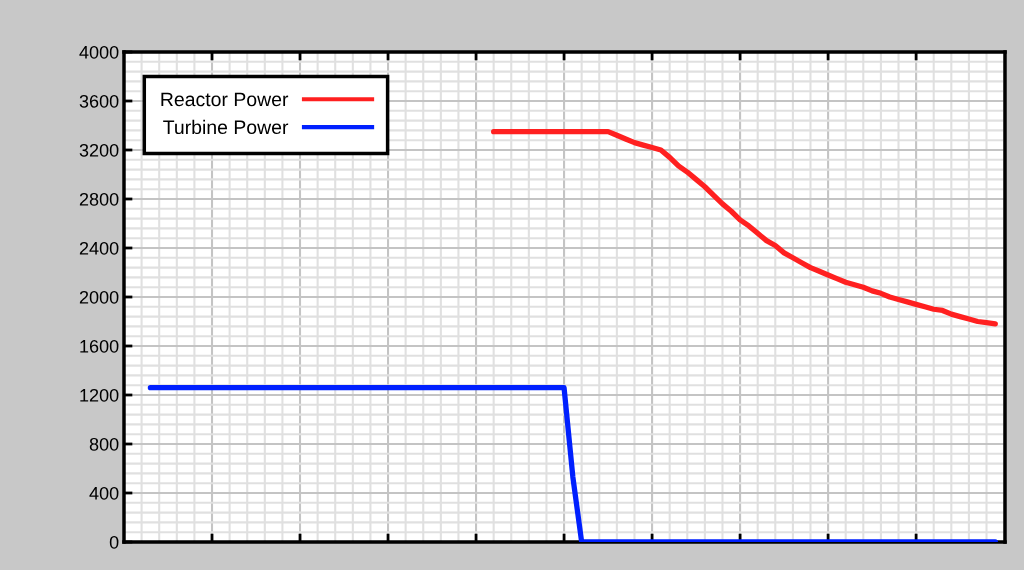 This screenshot has height=570, width=1024. What do you see at coordinates (226, 127) in the screenshot?
I see `legend-label: Turbine Power` at bounding box center [226, 127].